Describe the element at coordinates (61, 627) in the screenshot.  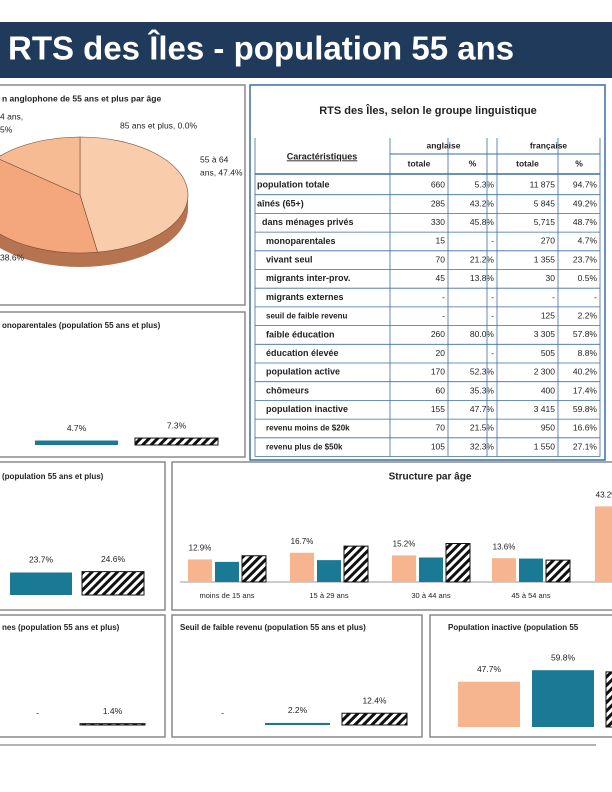
I see `panel-title: nes (population 55 ans et plus)` at that location.